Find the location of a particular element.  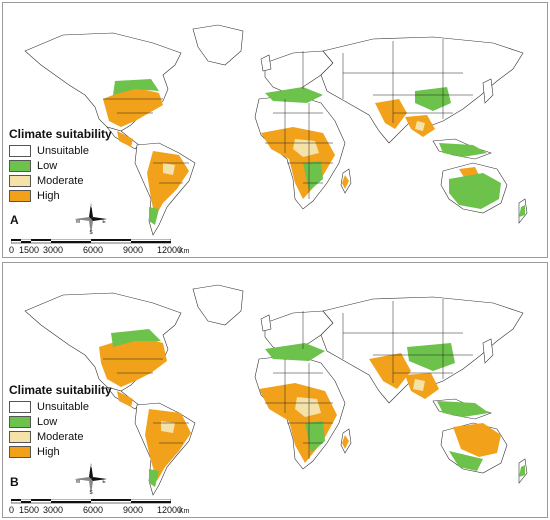

north-america is located at coordinates (103, 82).